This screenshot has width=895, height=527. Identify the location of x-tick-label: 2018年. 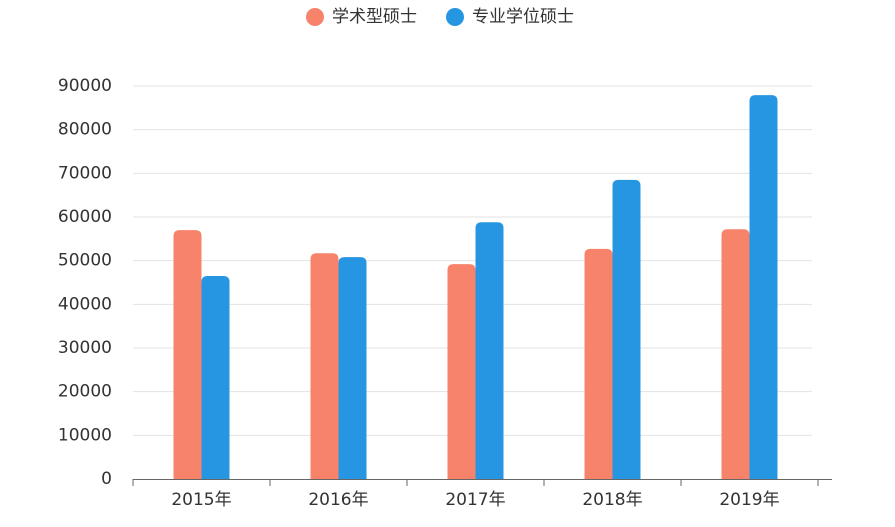
(612, 500).